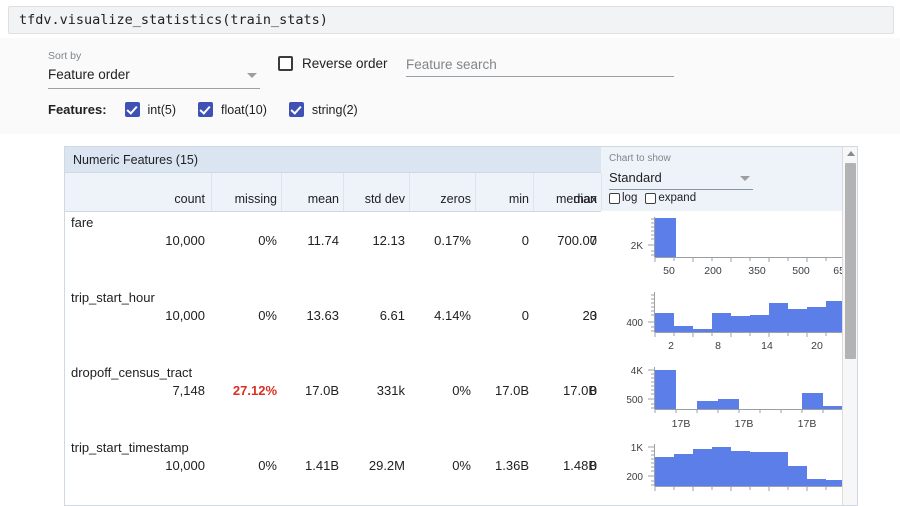  What do you see at coordinates (512, 465) in the screenshot?
I see `stat-min: 1.36B` at bounding box center [512, 465].